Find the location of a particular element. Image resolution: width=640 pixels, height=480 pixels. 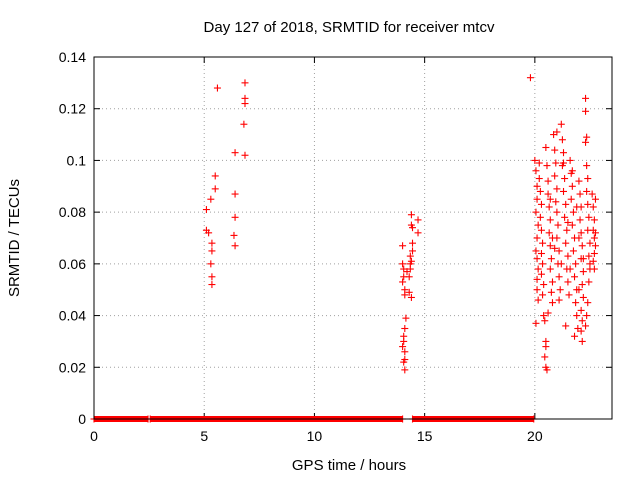

y-tick-label: 0.02 is located at coordinates (72, 367).